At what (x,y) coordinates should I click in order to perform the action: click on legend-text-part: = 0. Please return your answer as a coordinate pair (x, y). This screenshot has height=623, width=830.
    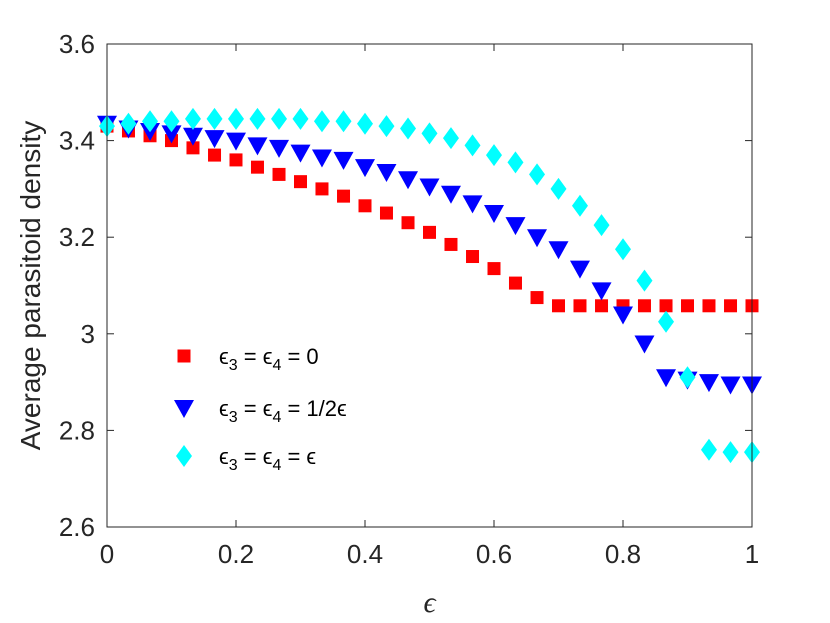
    Looking at the image, I should click on (299, 356).